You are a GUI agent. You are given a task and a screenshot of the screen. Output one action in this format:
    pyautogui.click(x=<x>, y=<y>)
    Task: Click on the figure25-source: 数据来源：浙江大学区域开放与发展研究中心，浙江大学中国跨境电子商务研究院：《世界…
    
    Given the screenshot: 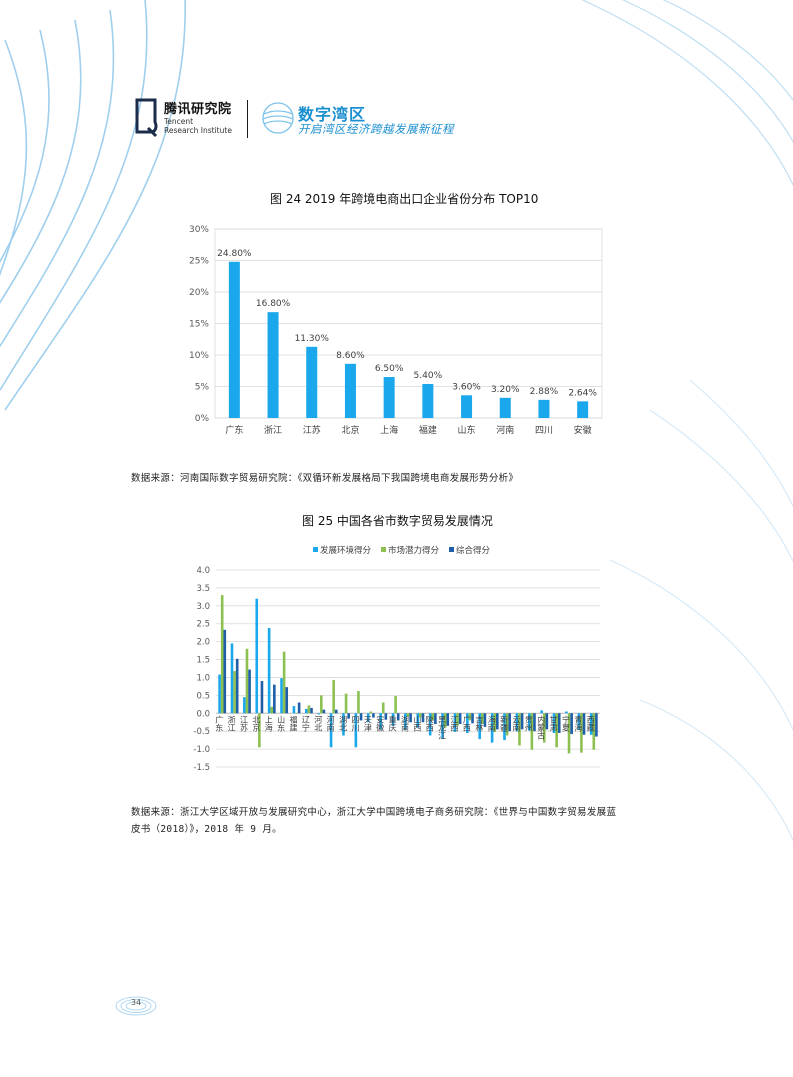 What is the action you would take?
    pyautogui.click(x=373, y=821)
    